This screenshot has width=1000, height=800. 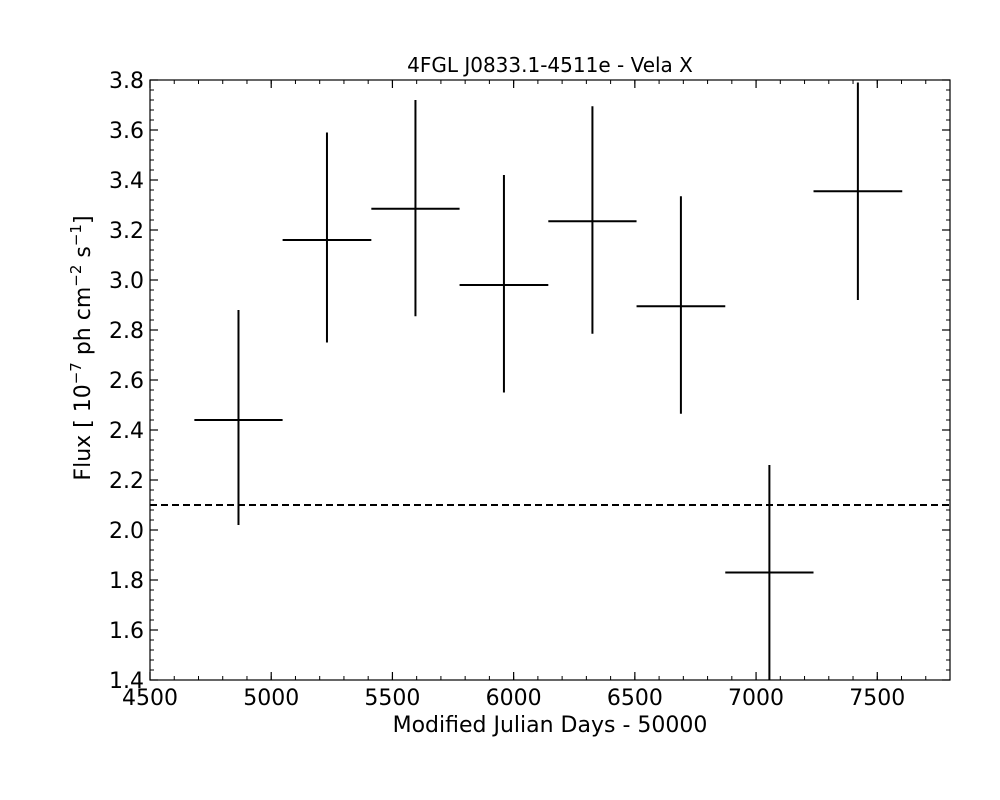 What do you see at coordinates (877, 698) in the screenshot?
I see `x-tick-label: 7500` at bounding box center [877, 698].